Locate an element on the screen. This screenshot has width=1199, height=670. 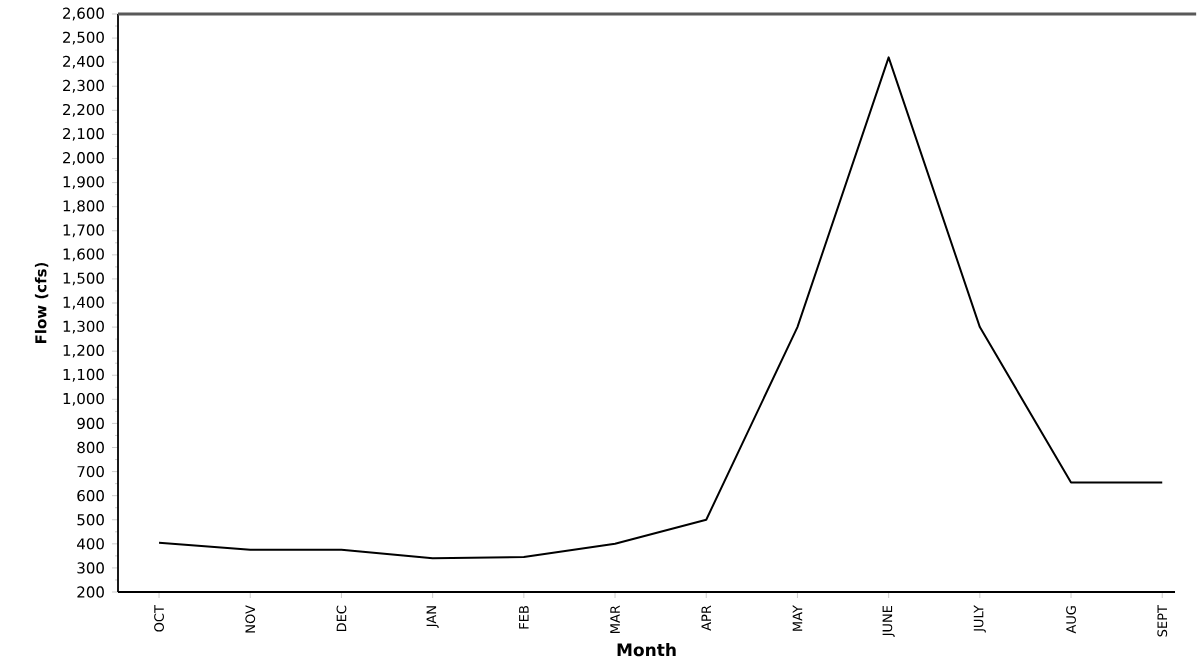
x-tick-label: APR is located at coordinates (706, 618).